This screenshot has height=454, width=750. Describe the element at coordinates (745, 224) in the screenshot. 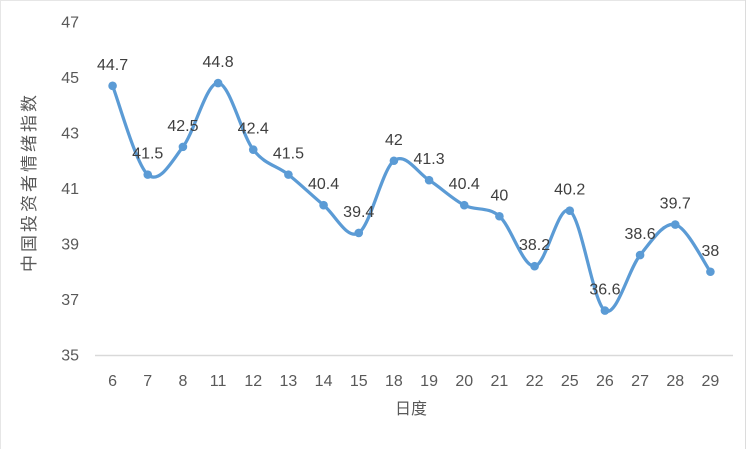

I see `chart-border-right` at that location.